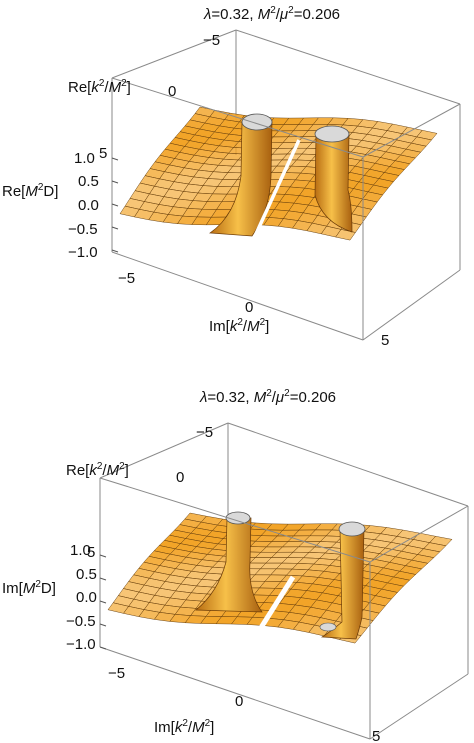 The height and width of the screenshot is (743, 474). What do you see at coordinates (229, 562) in the screenshot?
I see `pole-left` at bounding box center [229, 562].